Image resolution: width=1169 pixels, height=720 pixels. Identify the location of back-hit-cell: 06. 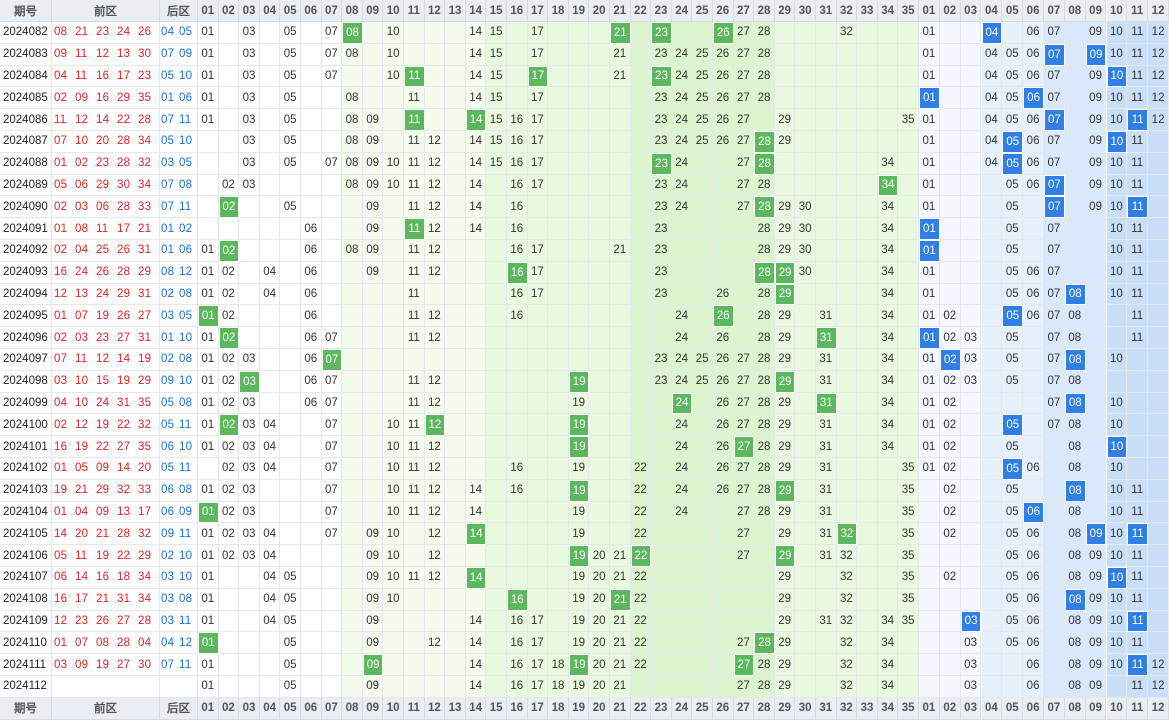
(1033, 98).